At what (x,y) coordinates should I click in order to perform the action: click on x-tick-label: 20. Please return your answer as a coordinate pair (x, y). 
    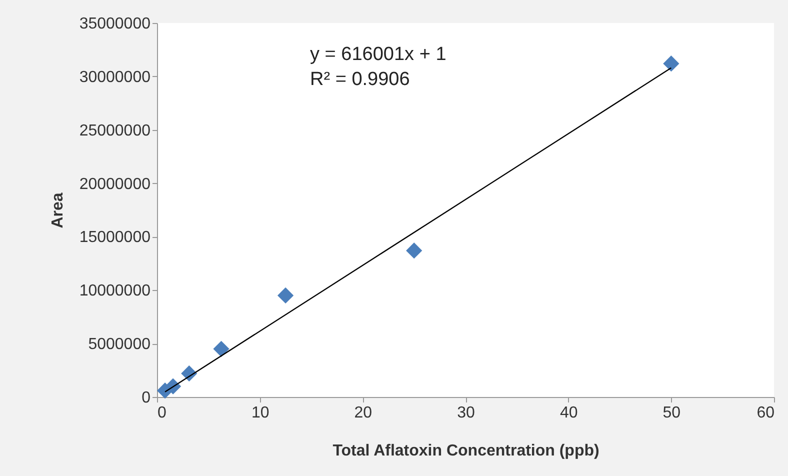
    Looking at the image, I should click on (363, 413).